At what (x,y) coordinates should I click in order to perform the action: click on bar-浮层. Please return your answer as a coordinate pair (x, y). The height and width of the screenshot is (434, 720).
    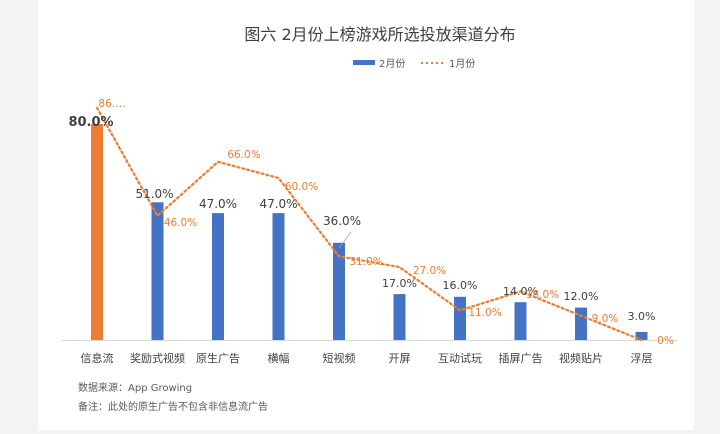
    Looking at the image, I should click on (641, 335).